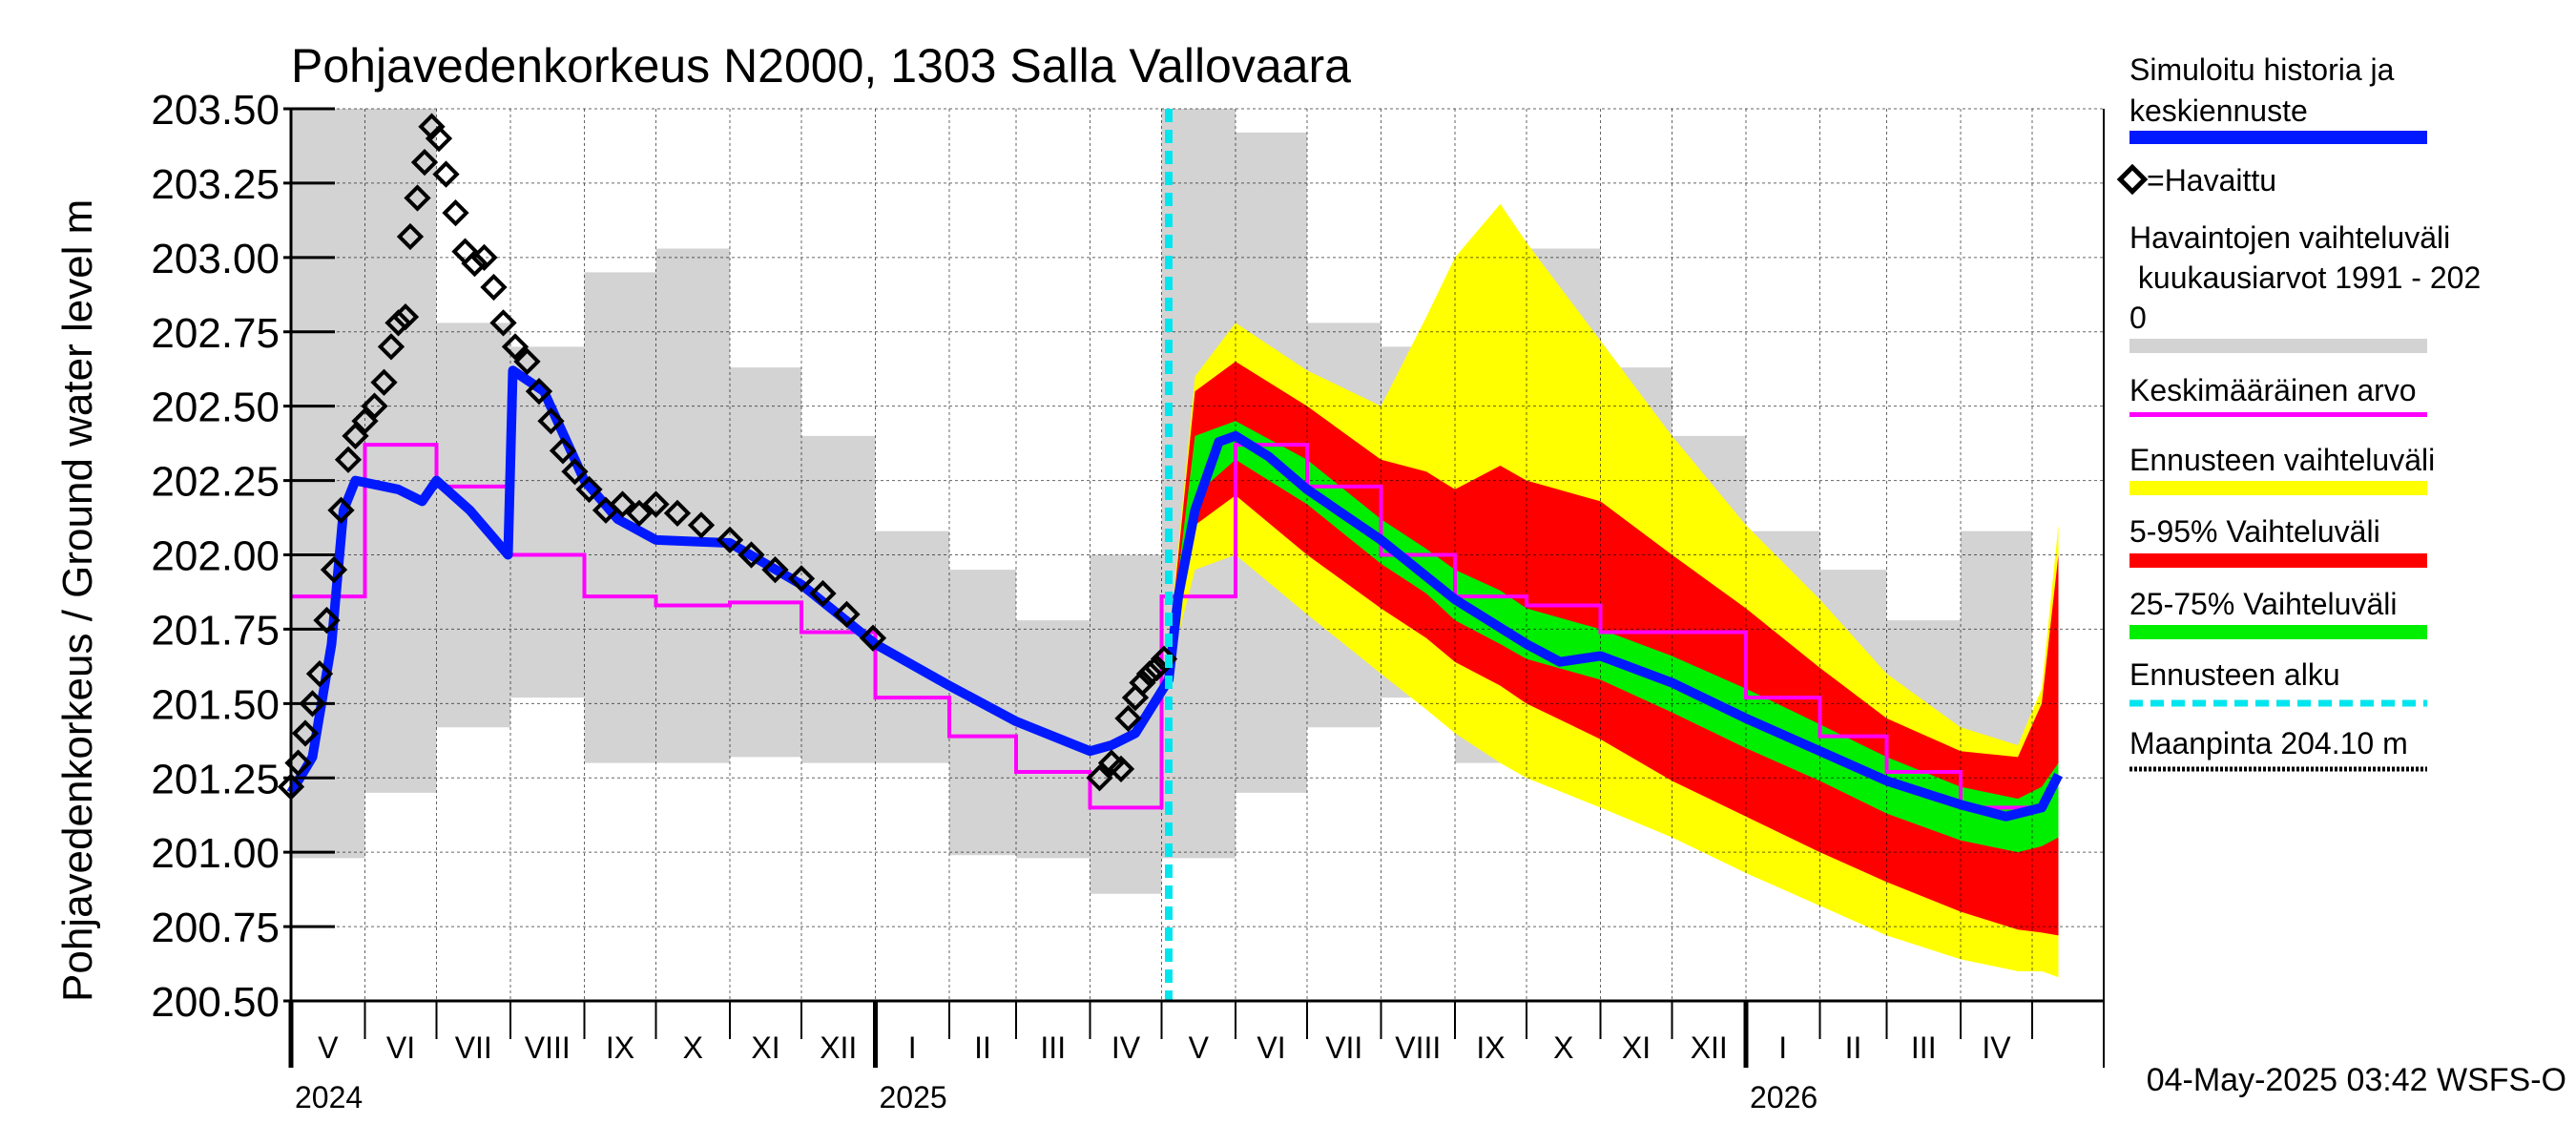 Image resolution: width=2576 pixels, height=1145 pixels. I want to click on legend-range-label-3: 0, so click(2138, 318).